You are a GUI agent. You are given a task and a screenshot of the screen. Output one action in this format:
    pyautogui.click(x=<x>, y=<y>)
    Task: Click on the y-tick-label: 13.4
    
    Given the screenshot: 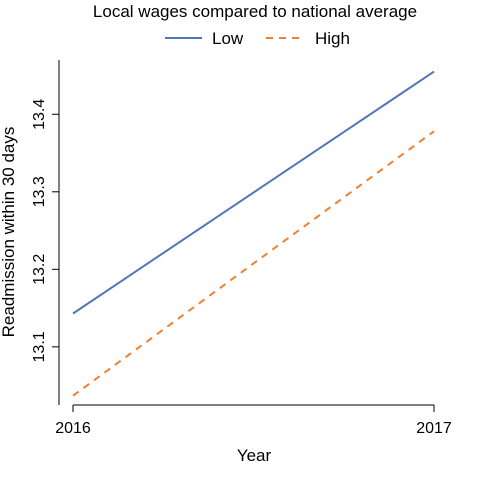 What is the action you would take?
    pyautogui.click(x=39, y=114)
    